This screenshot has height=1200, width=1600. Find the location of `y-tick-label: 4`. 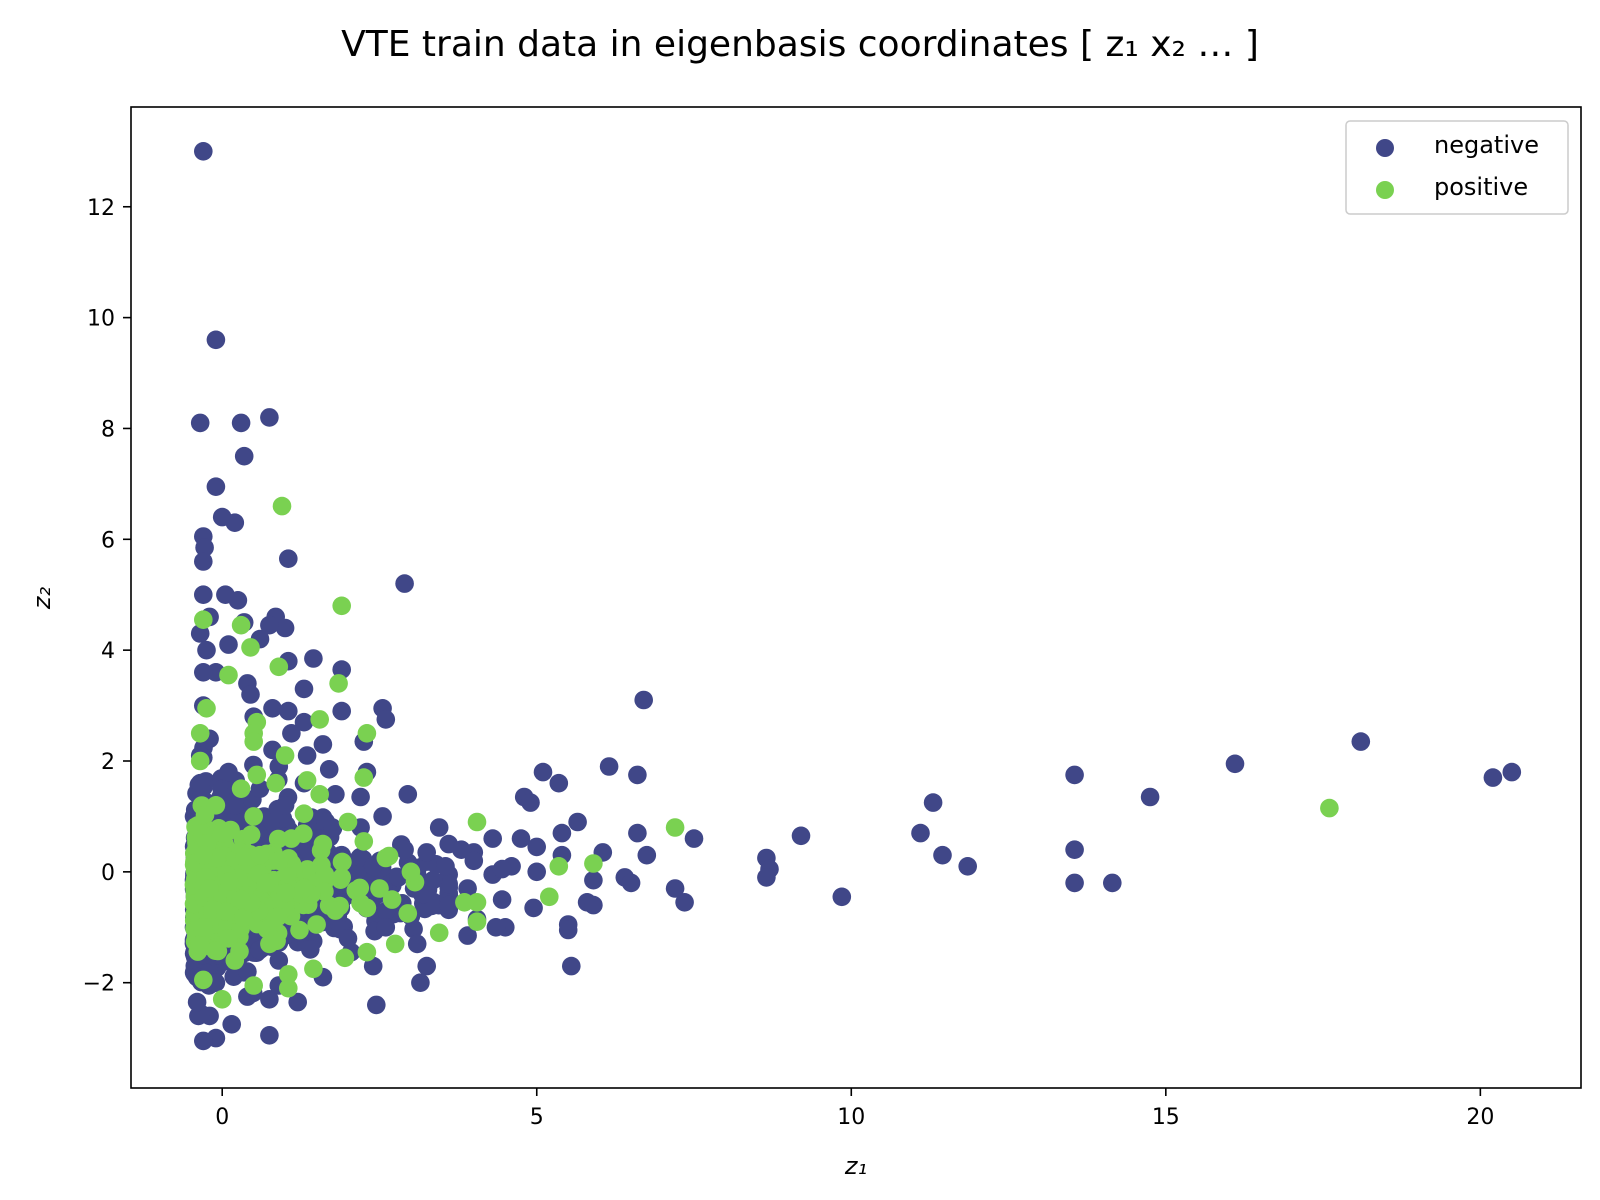

y-tick-label: 4 is located at coordinates (108, 651).